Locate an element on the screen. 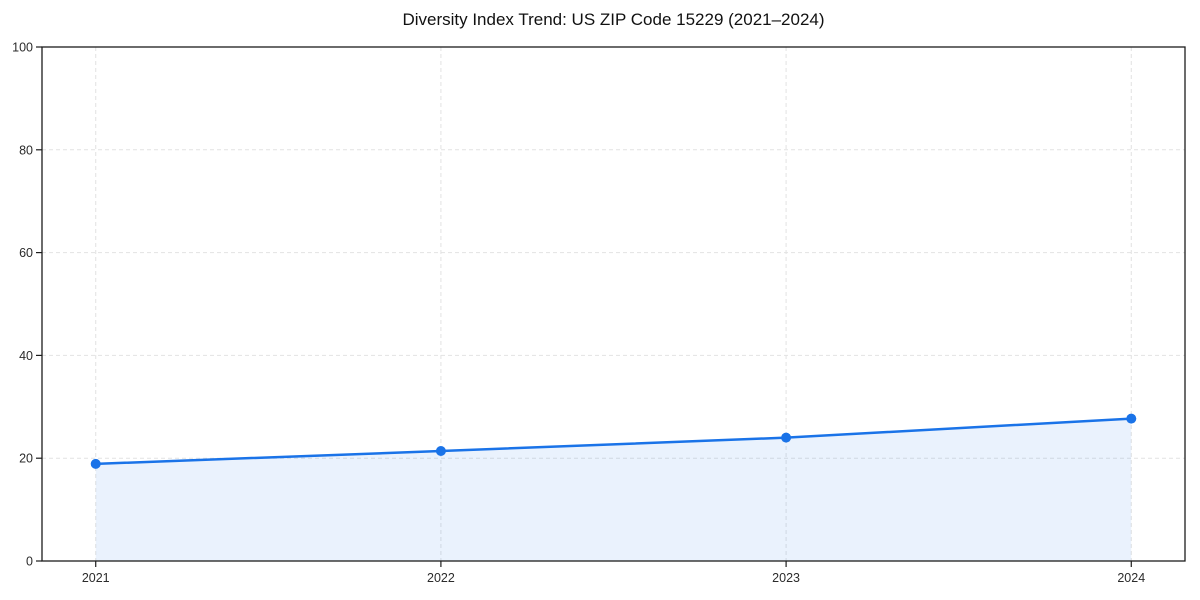  data-point-2023 is located at coordinates (786, 437).